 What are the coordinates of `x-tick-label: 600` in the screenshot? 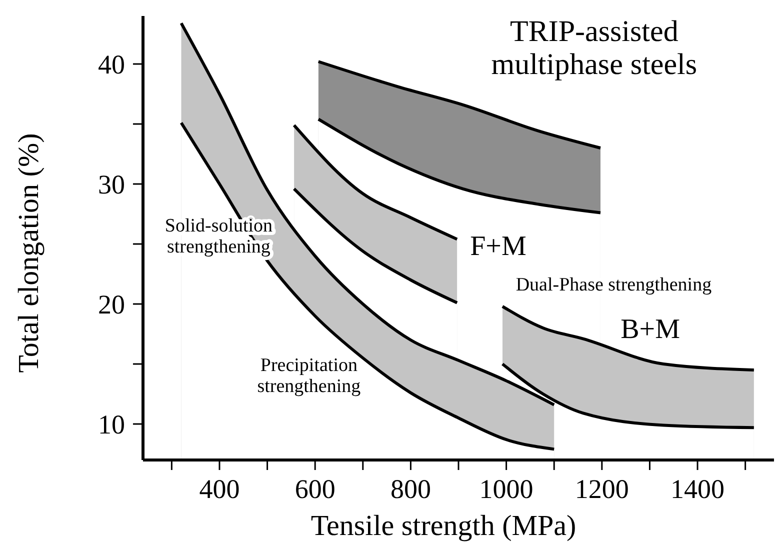 It's located at (315, 489).